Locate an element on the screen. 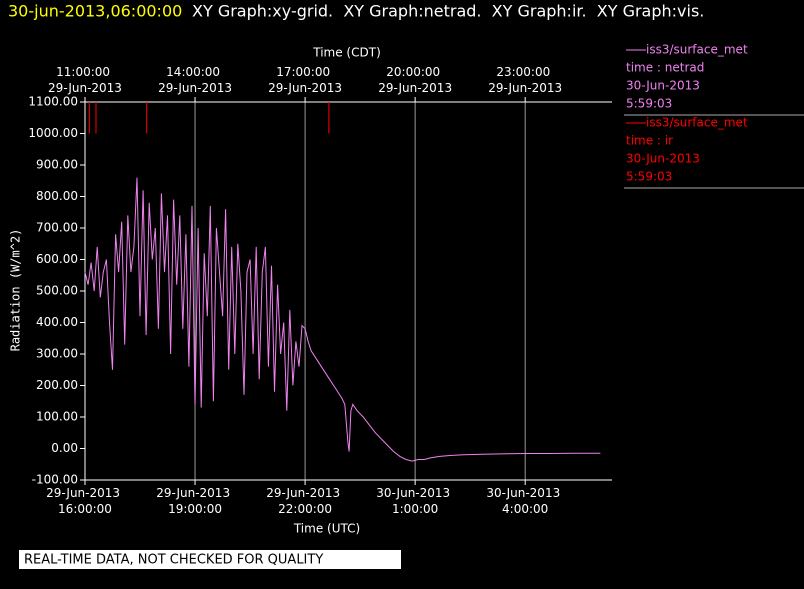 The height and width of the screenshot is (589, 804). x2-tick-label: 20:00:00 29-Jun-2013 is located at coordinates (415, 80).